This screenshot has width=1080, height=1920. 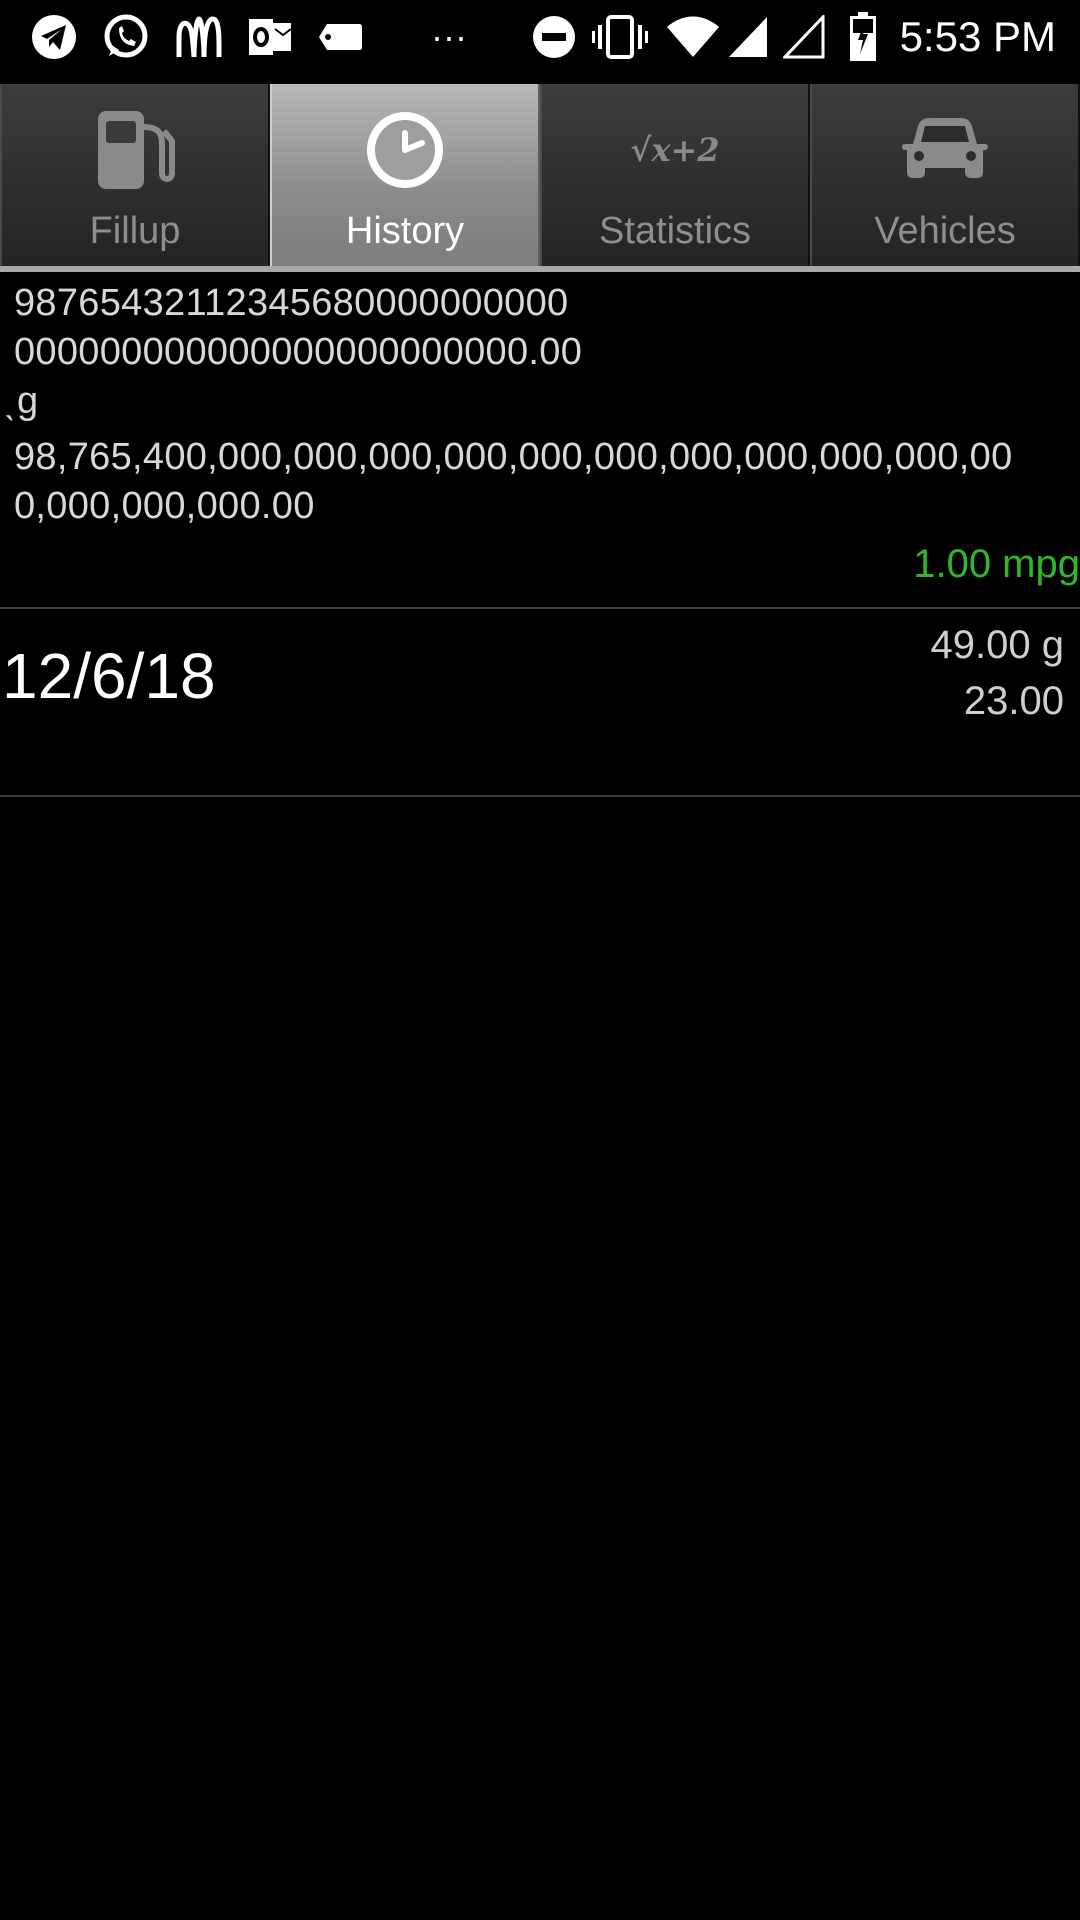 What do you see at coordinates (54, 37) in the screenshot?
I see `telegram-icon` at bounding box center [54, 37].